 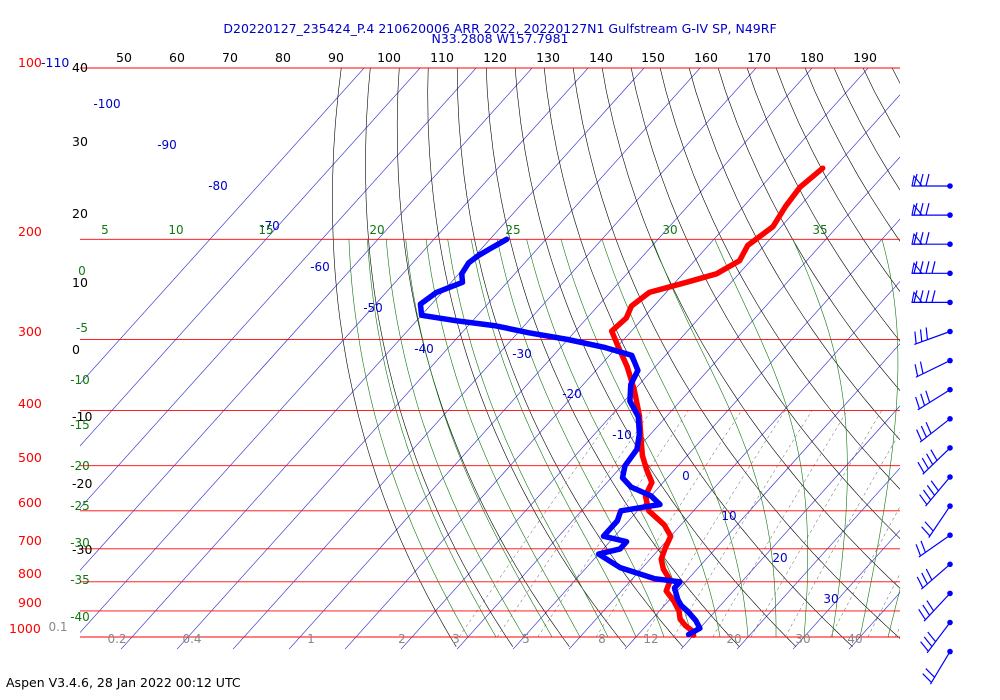 I want to click on top-axis-tick: 100, so click(x=389, y=57).